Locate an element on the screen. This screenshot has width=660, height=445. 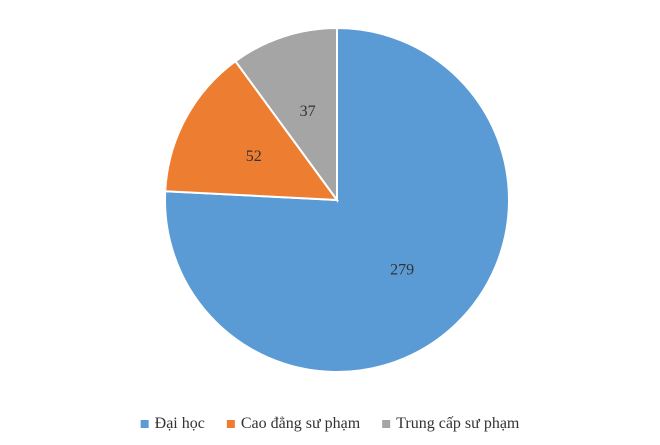
data-label-1: 52 is located at coordinates (254, 156).